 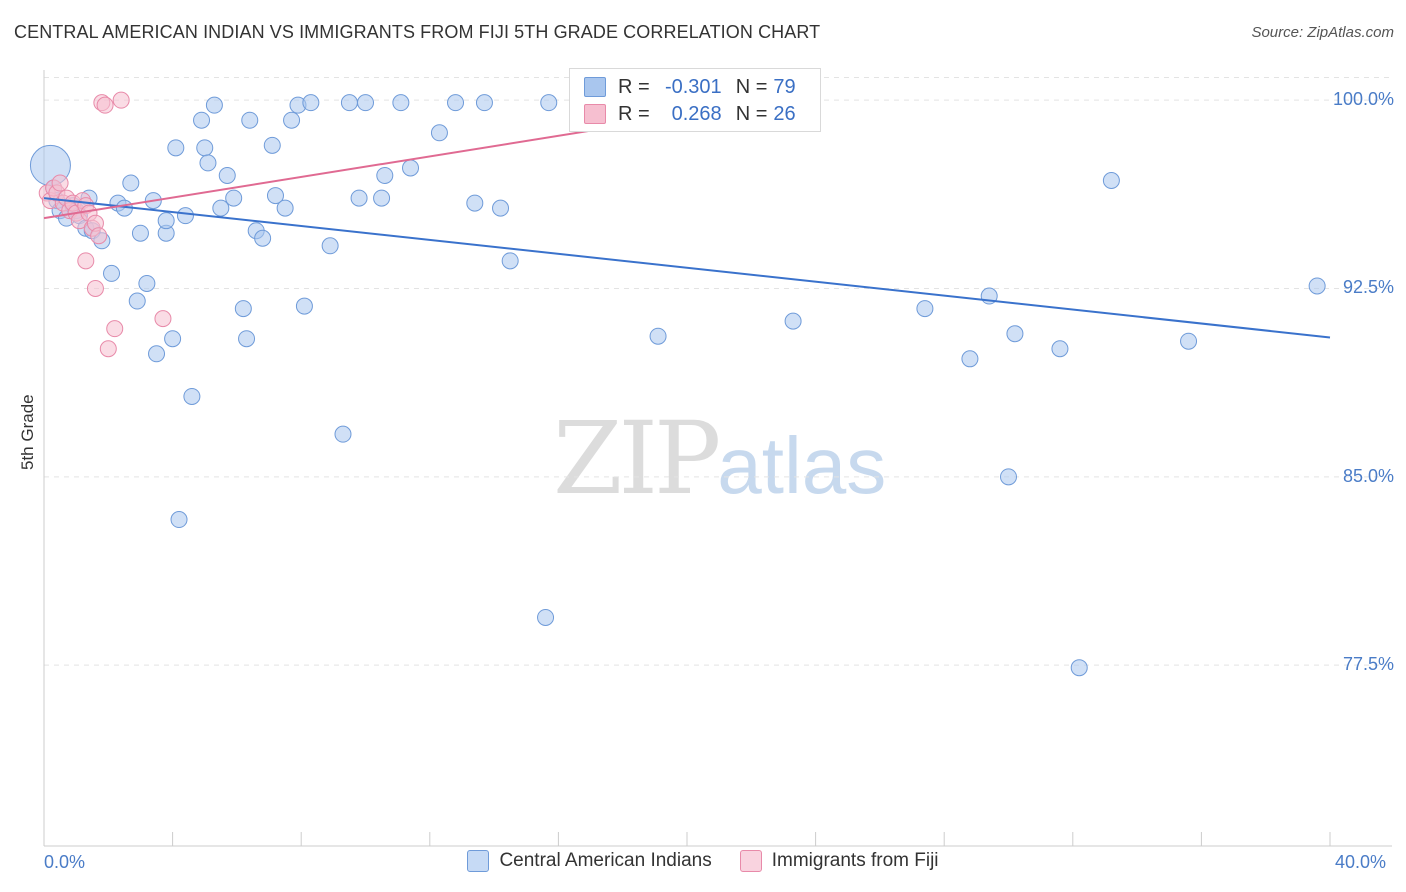 I want to click on watermark: ZIPatlas, so click(x=719, y=458).